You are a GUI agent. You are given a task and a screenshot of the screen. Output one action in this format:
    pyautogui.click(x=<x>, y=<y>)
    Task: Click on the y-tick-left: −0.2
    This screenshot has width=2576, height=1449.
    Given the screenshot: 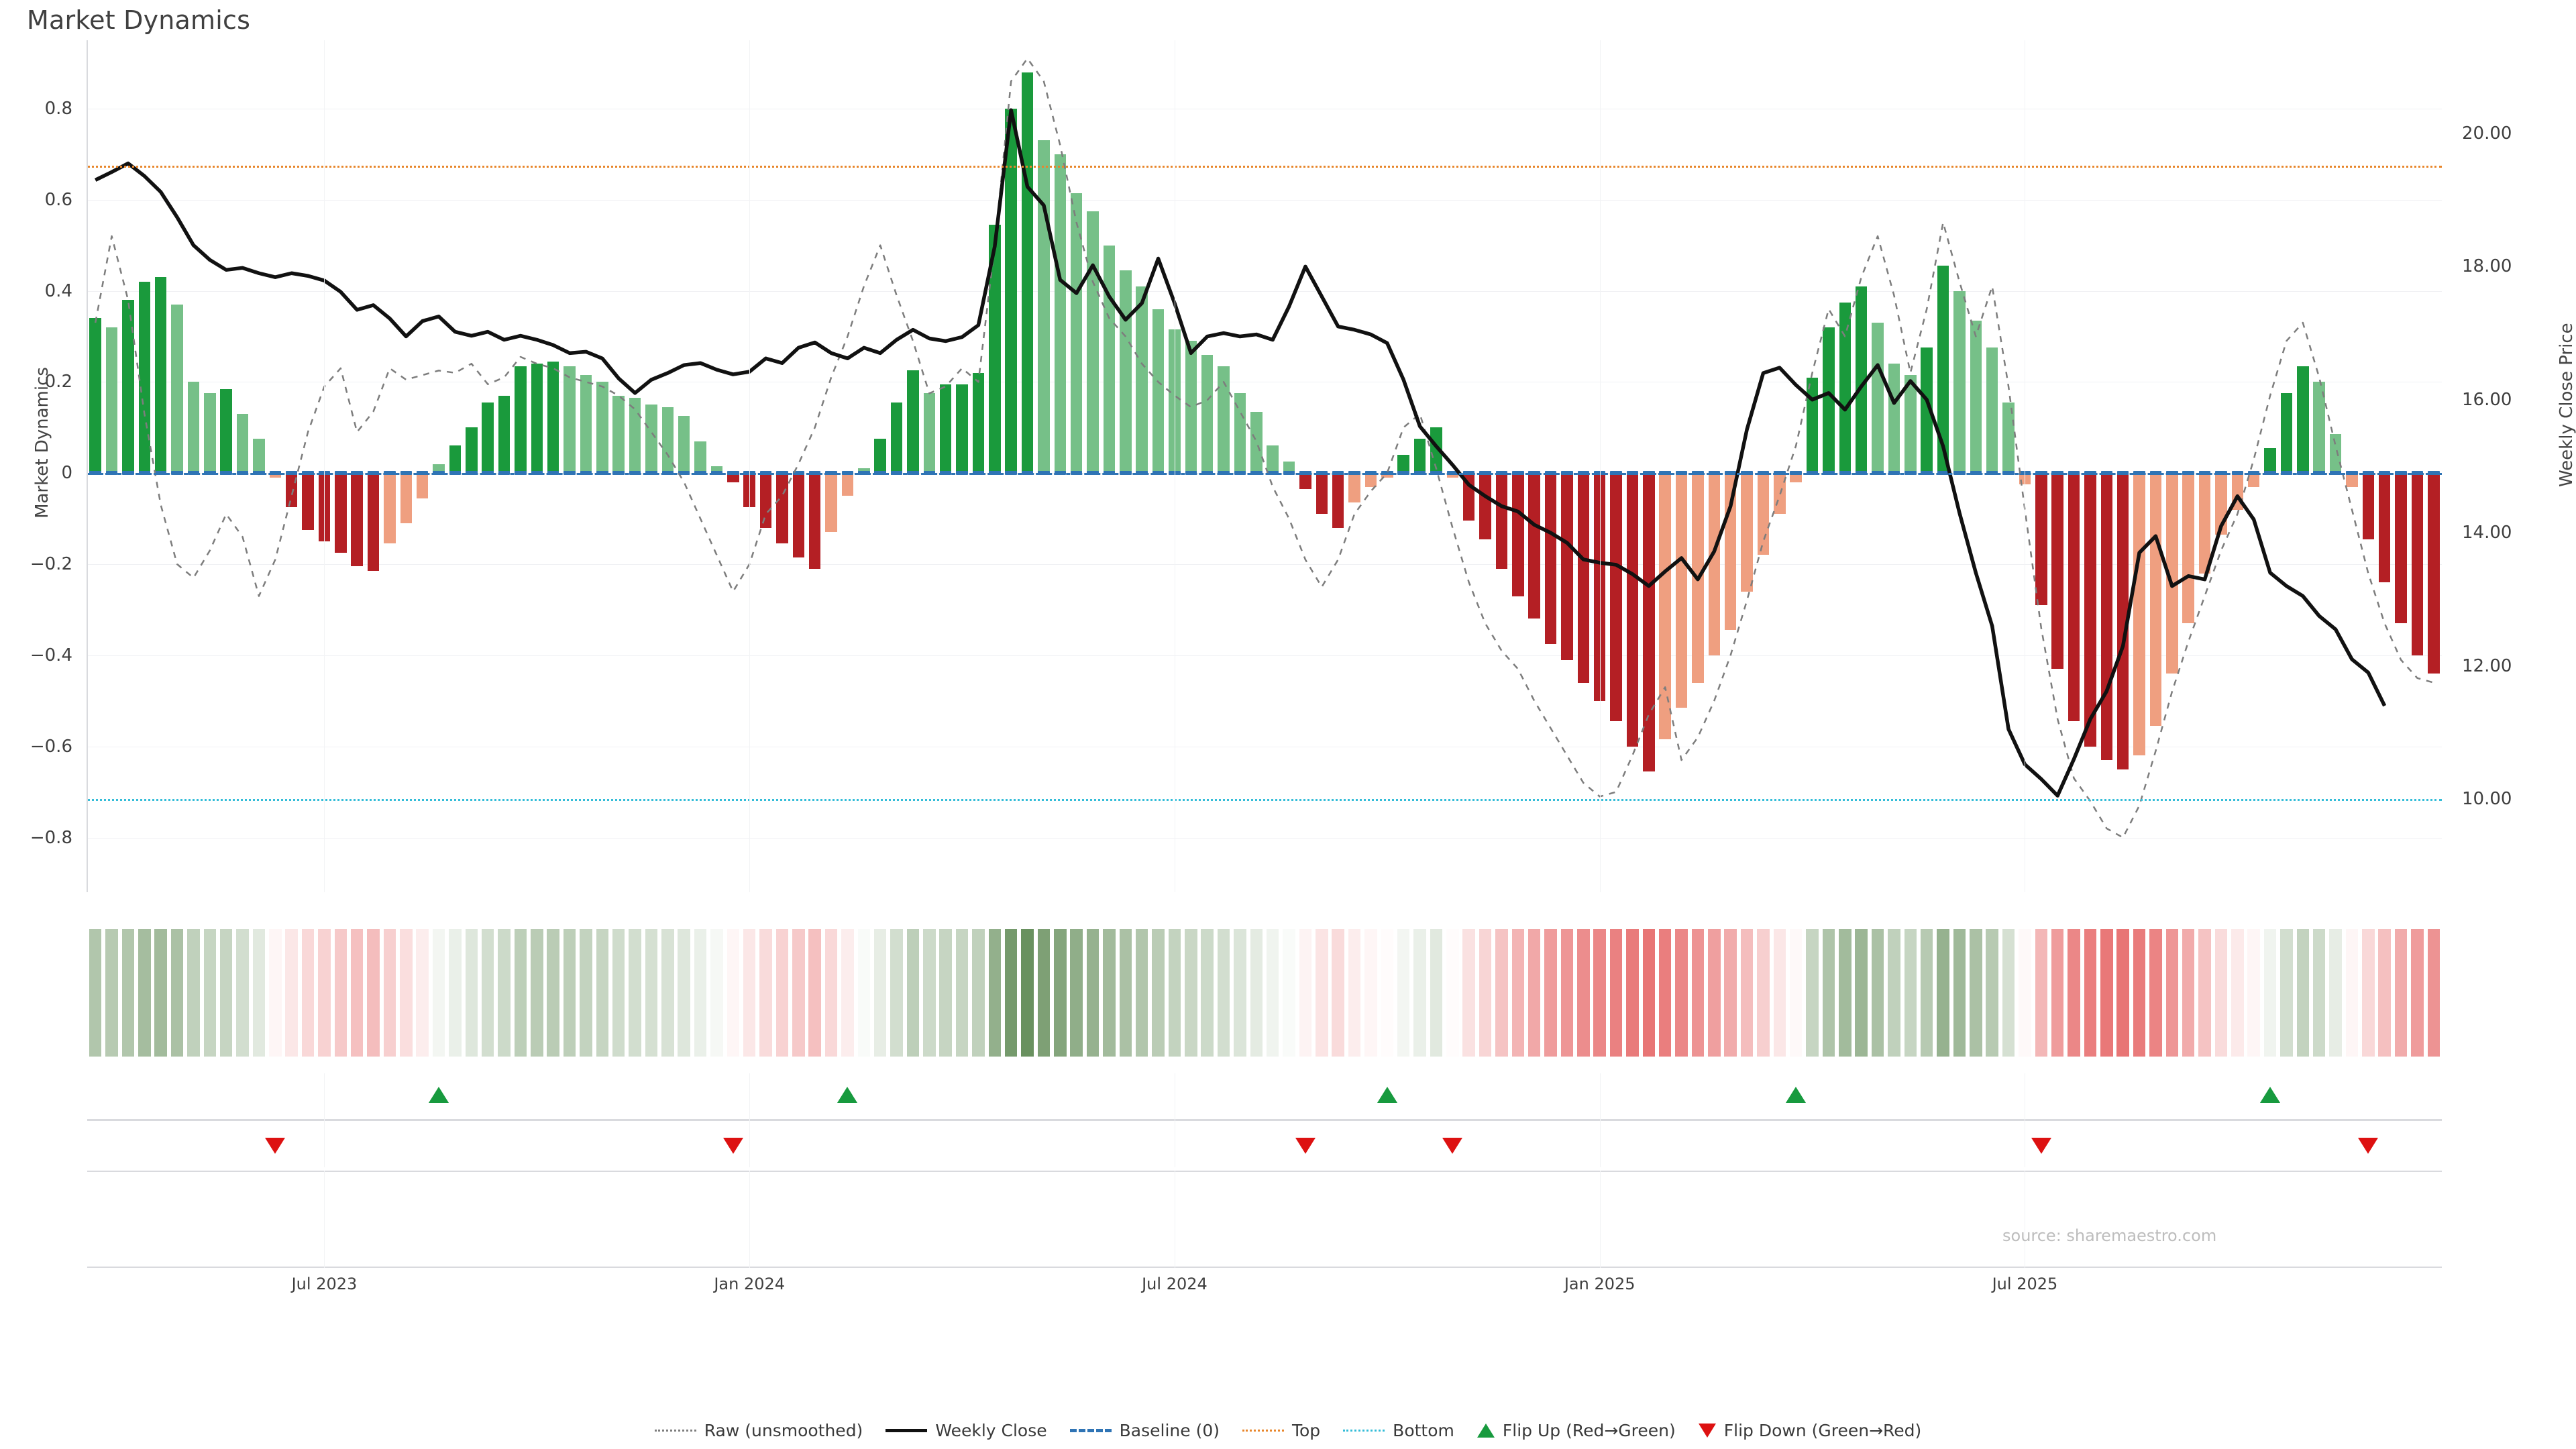 What is the action you would take?
    pyautogui.click(x=51, y=564)
    